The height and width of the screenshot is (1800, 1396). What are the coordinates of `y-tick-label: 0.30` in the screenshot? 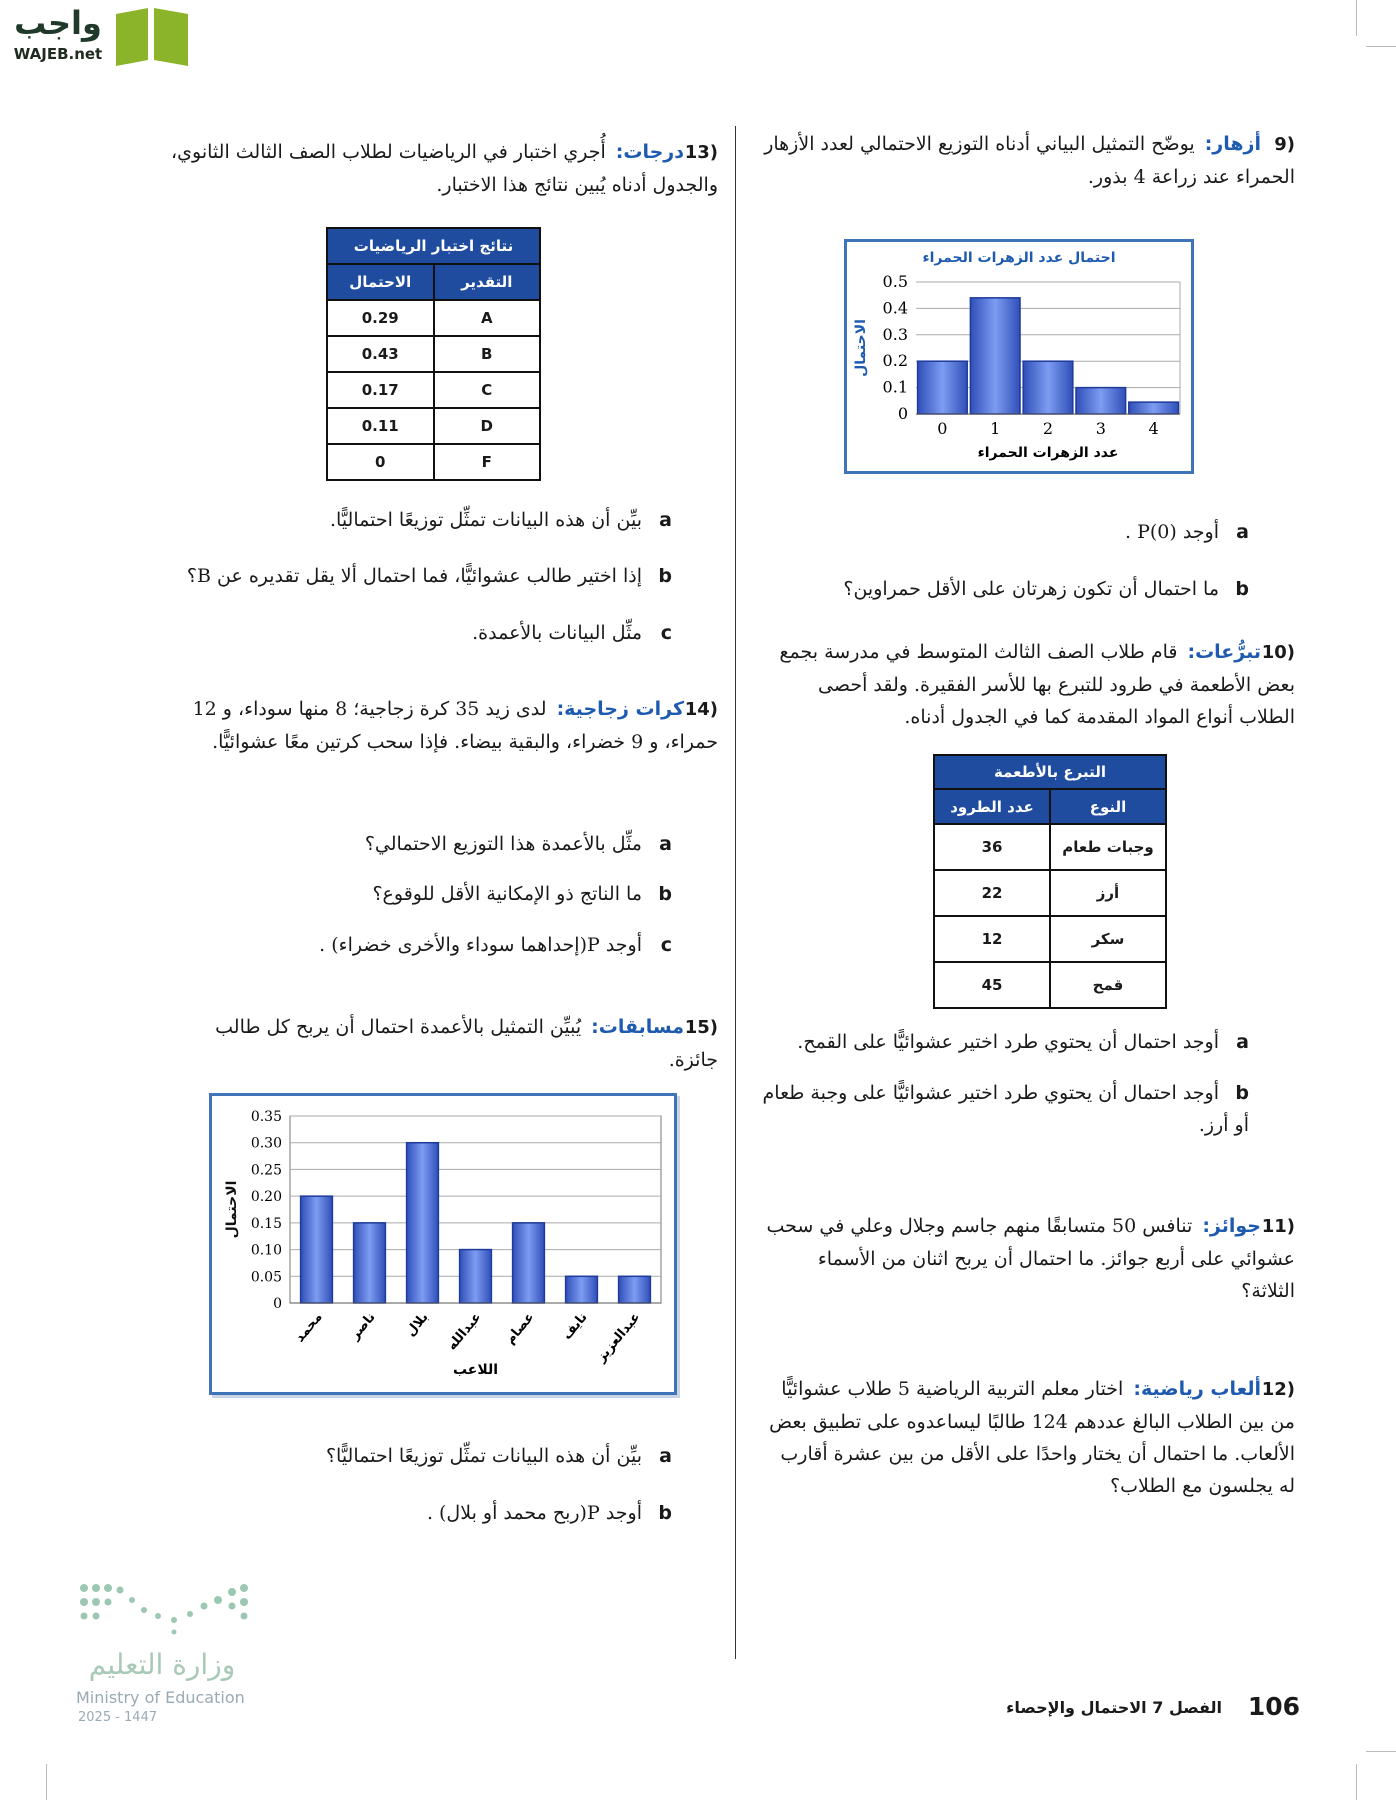 It's located at (266, 1144).